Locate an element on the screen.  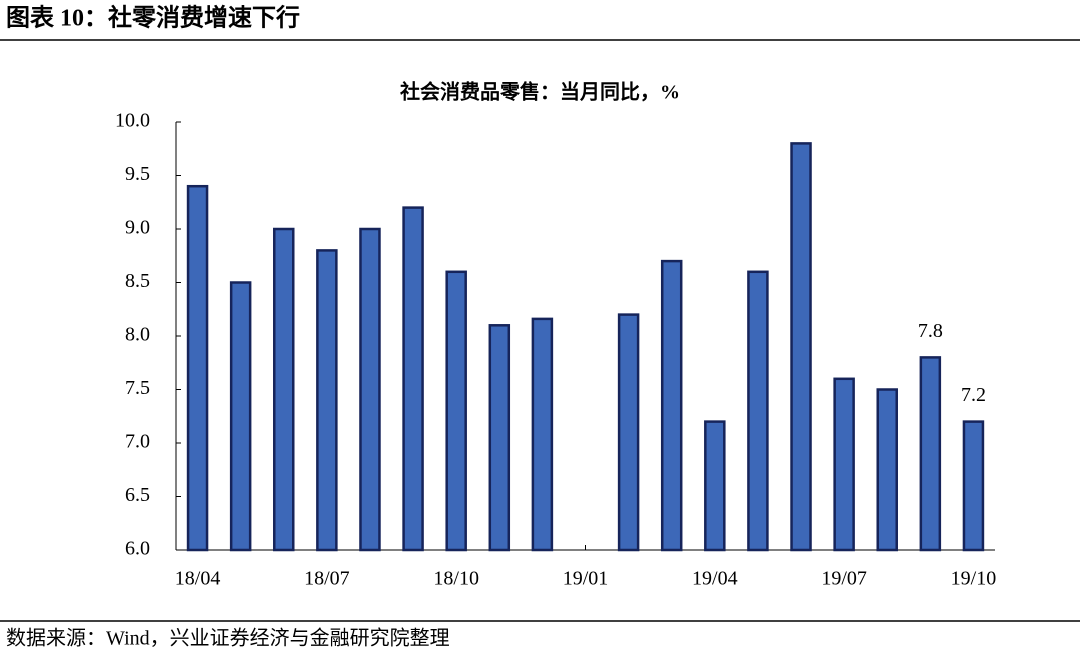
value-label: 7.8 is located at coordinates (930, 331).